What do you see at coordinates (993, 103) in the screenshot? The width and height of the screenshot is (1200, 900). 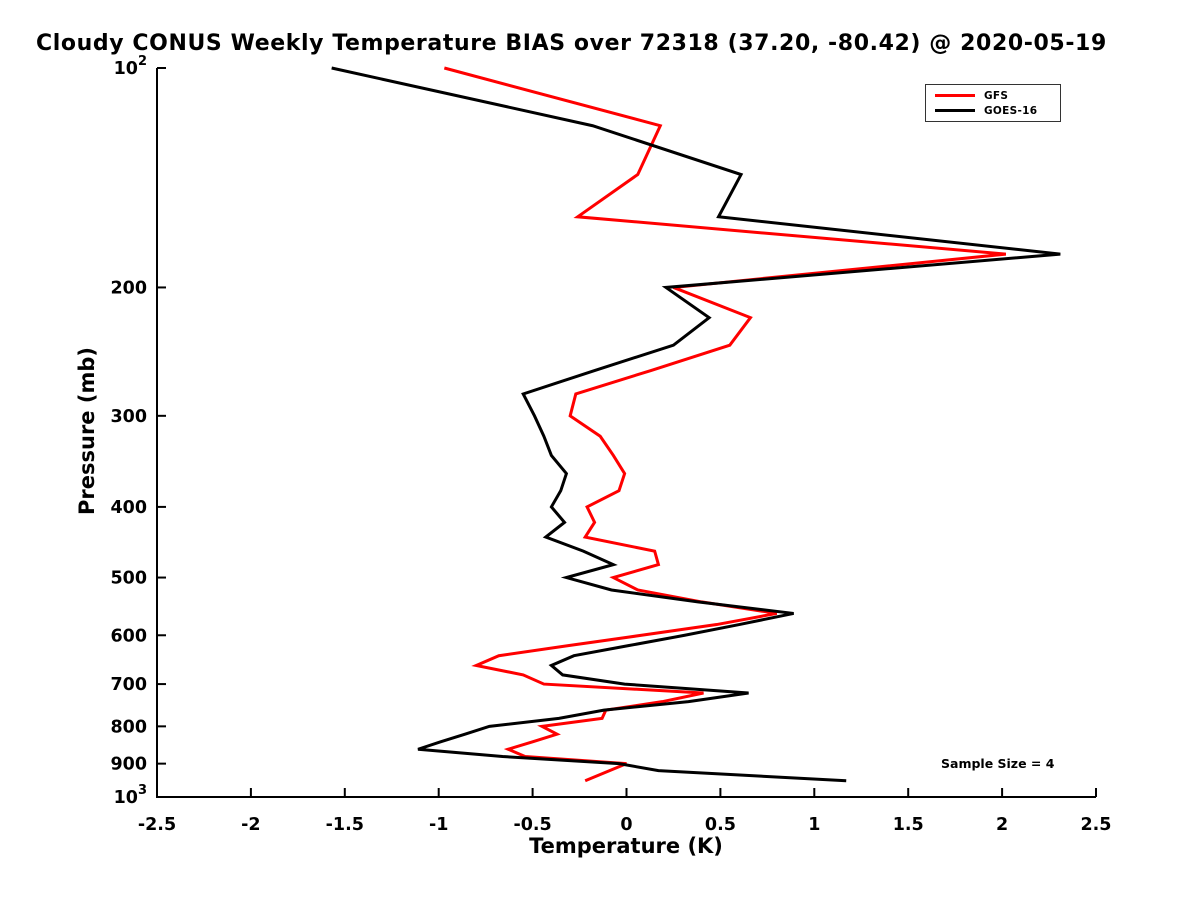 I see `legend: GFS GOES-16` at bounding box center [993, 103].